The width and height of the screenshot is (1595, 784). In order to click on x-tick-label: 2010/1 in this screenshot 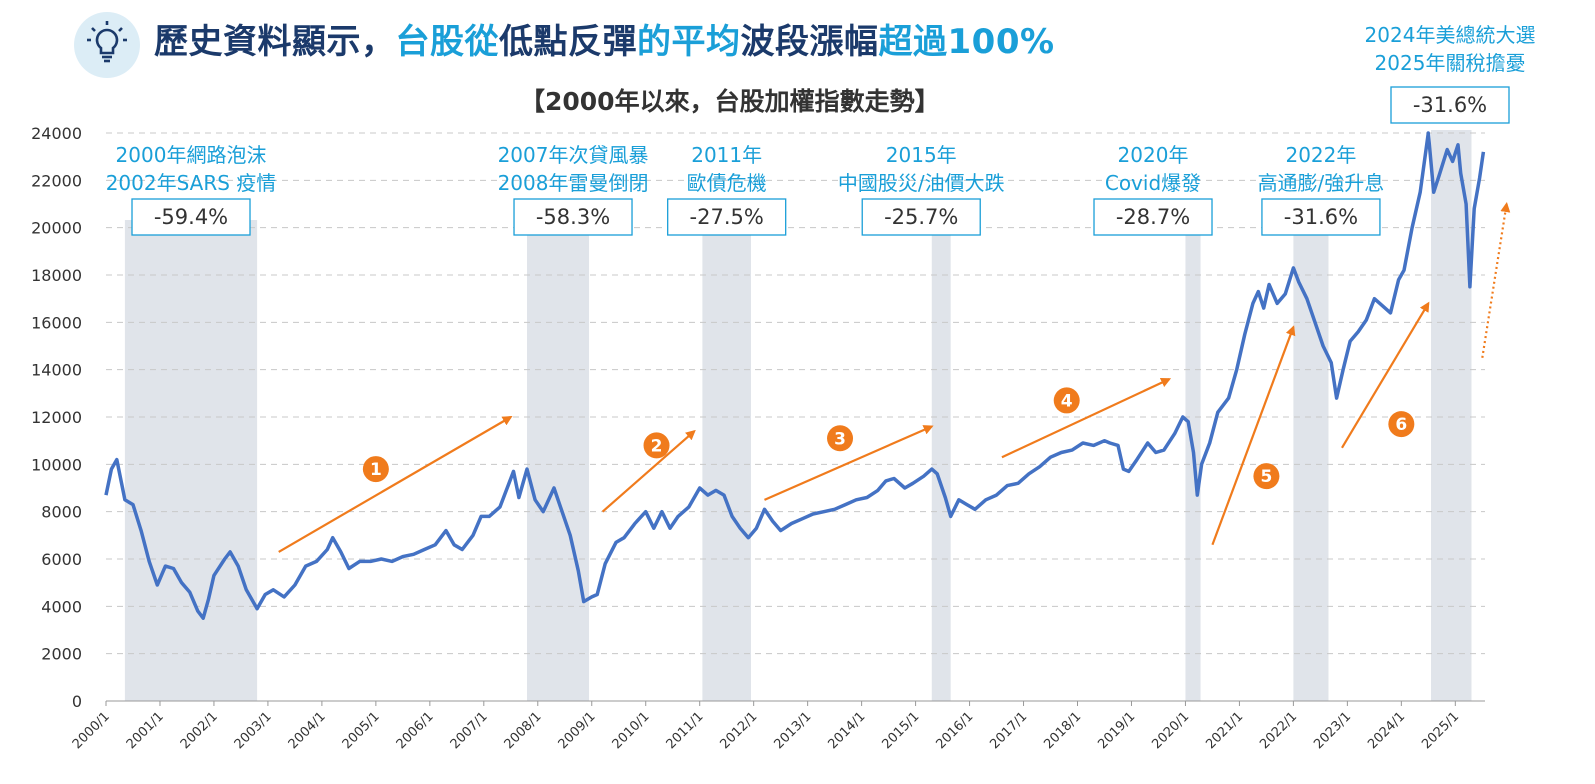, I will do `click(631, 730)`.